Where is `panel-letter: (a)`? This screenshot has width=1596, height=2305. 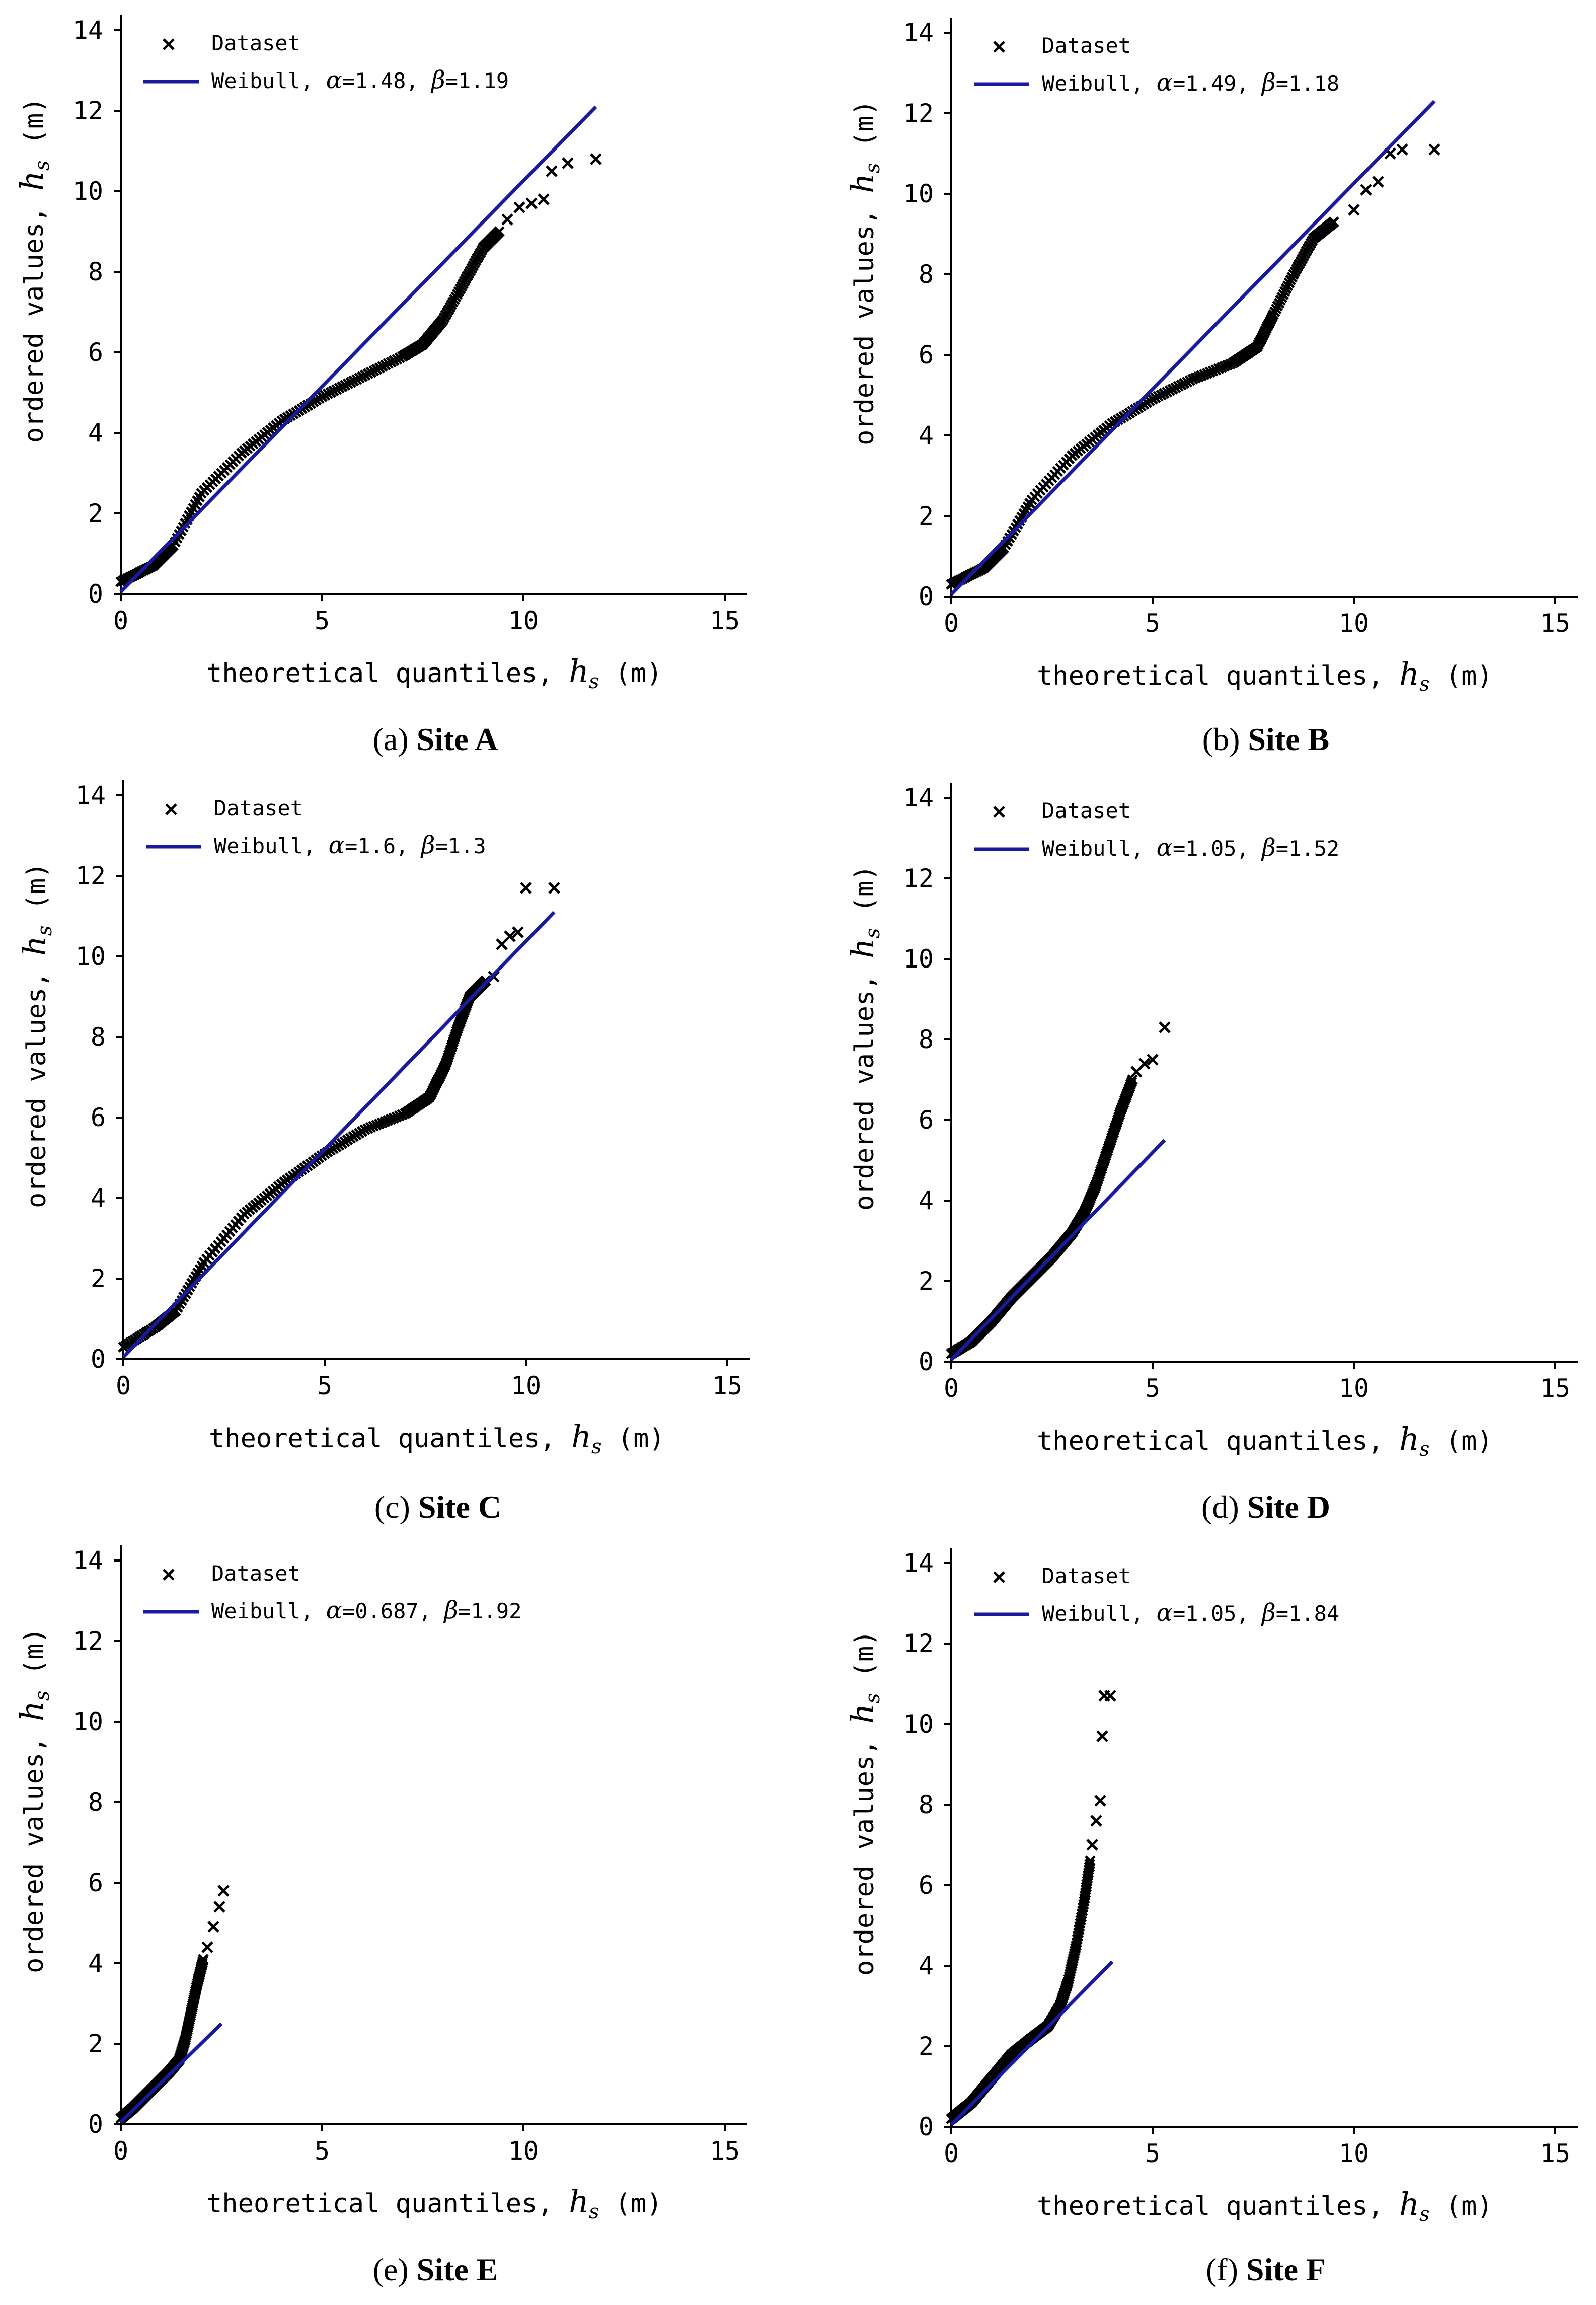
panel-letter: (a) is located at coordinates (395, 739).